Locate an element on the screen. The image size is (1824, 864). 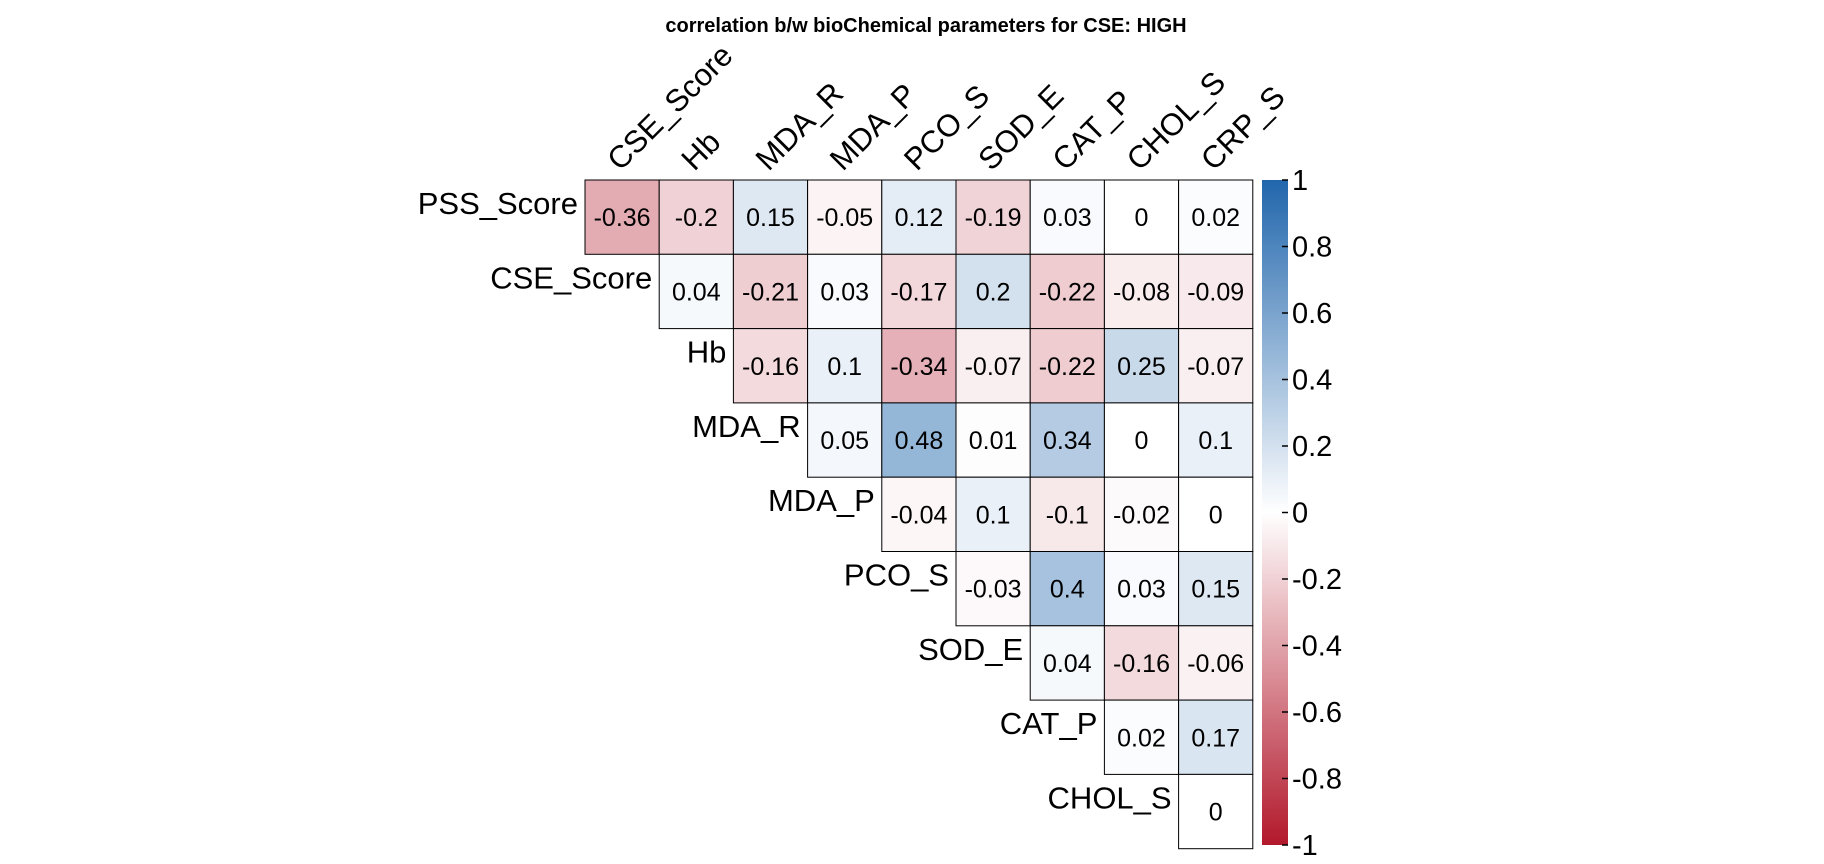
cell-value-label: 0.12 is located at coordinates (919, 218).